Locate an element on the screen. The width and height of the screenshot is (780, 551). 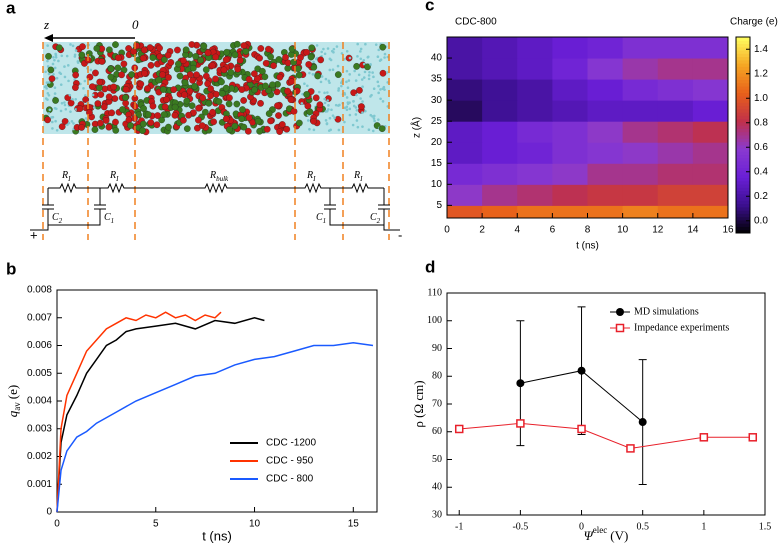
y-tick-label: 25 is located at coordinates (437, 121).